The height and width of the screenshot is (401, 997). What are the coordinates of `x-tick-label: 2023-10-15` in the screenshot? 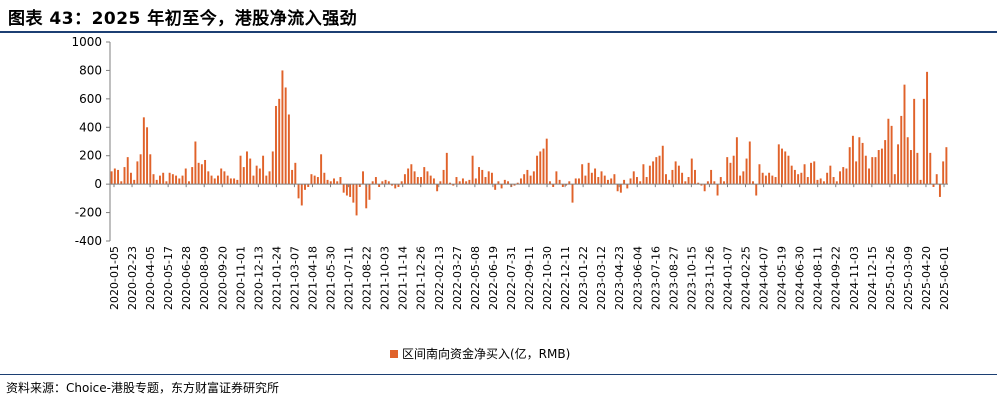 It's located at (691, 278).